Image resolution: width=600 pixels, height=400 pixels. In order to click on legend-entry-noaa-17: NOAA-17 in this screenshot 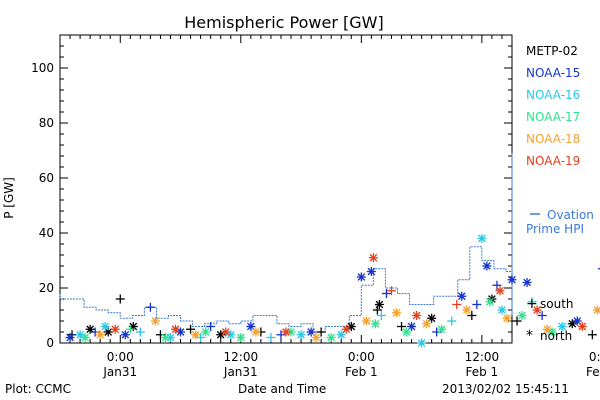, I will do `click(553, 117)`.